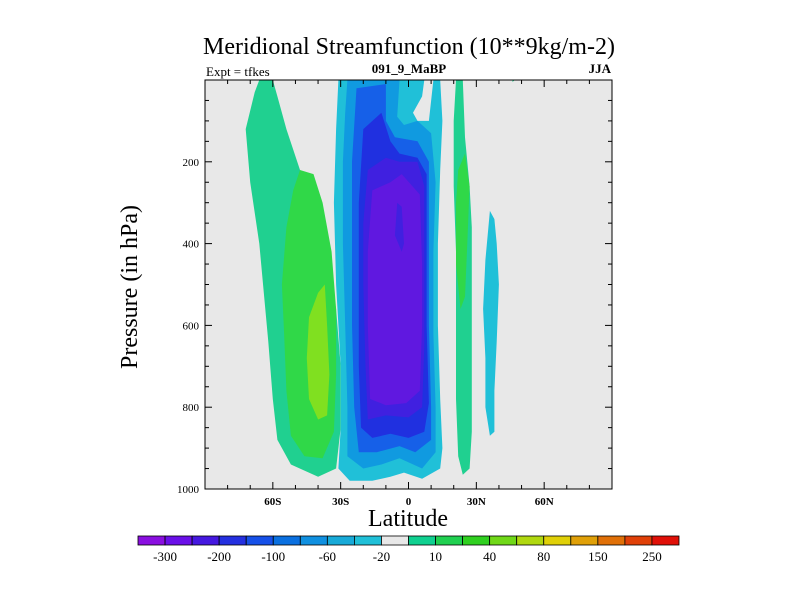  What do you see at coordinates (340, 502) in the screenshot?
I see `x-tick-label: 30S` at bounding box center [340, 502].